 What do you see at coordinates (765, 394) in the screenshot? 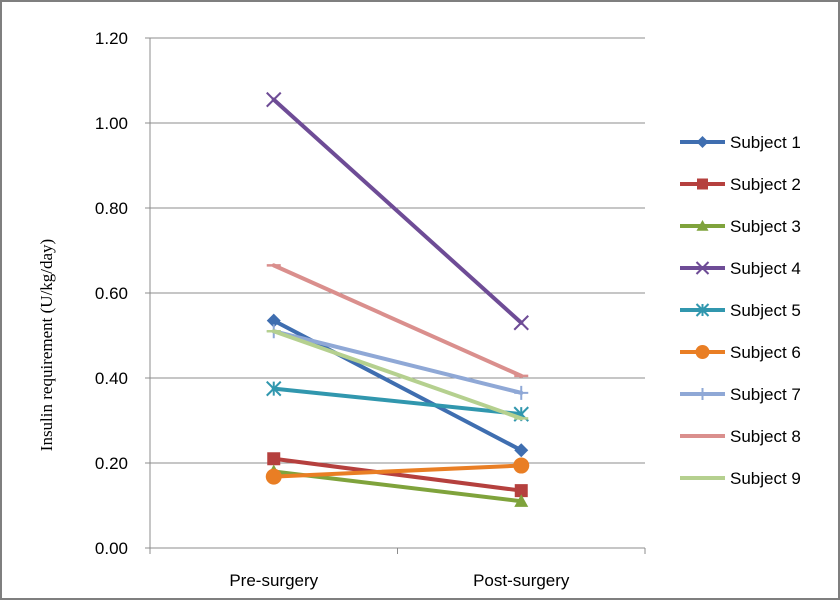
I see `legend-label: Subject 7` at bounding box center [765, 394].